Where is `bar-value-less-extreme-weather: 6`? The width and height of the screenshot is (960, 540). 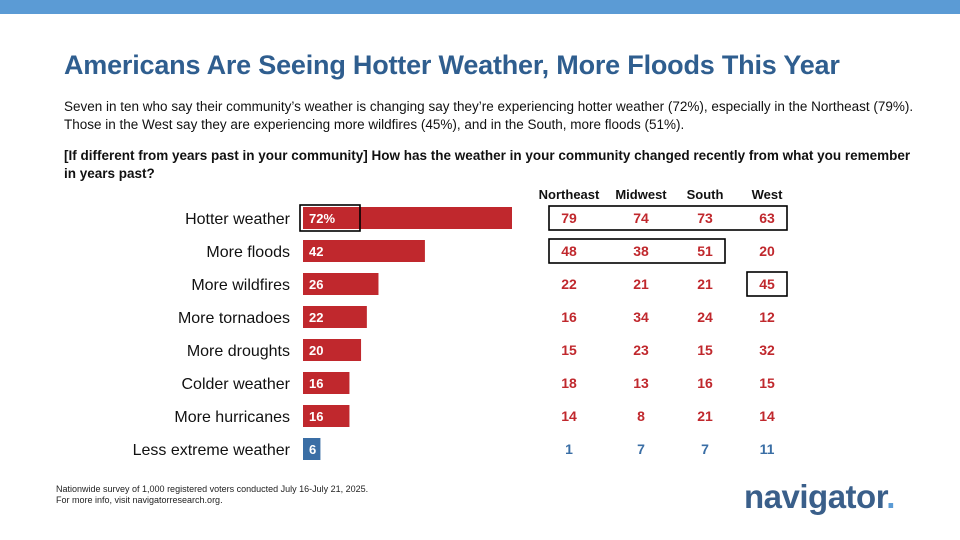 bar-value-less-extreme-weather: 6 is located at coordinates (312, 449).